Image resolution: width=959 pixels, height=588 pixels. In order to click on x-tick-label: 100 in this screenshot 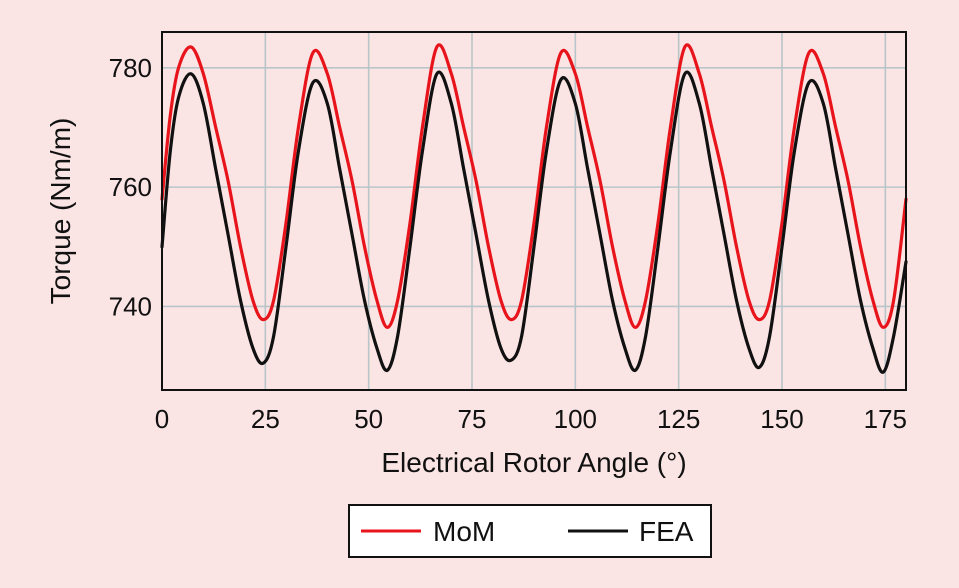, I will do `click(575, 419)`.